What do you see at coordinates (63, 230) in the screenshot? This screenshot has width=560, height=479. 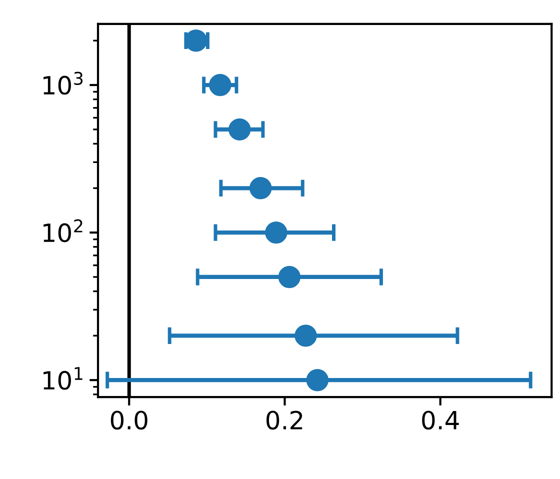 I see `y-tick-label: 10$^{2}$` at bounding box center [63, 230].